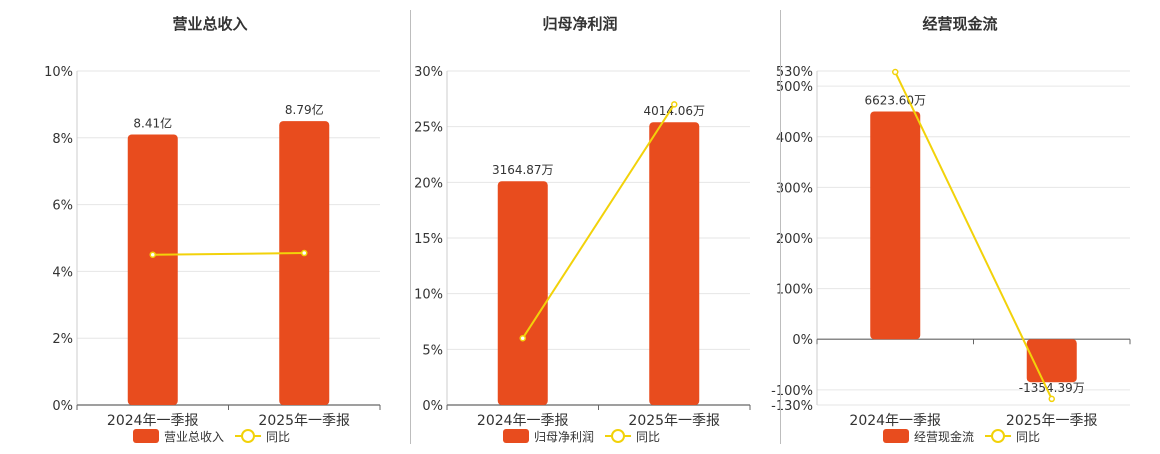 The width and height of the screenshot is (1160, 454). Describe the element at coordinates (959, 24) in the screenshot. I see `chart-title: 经营现金流` at that location.